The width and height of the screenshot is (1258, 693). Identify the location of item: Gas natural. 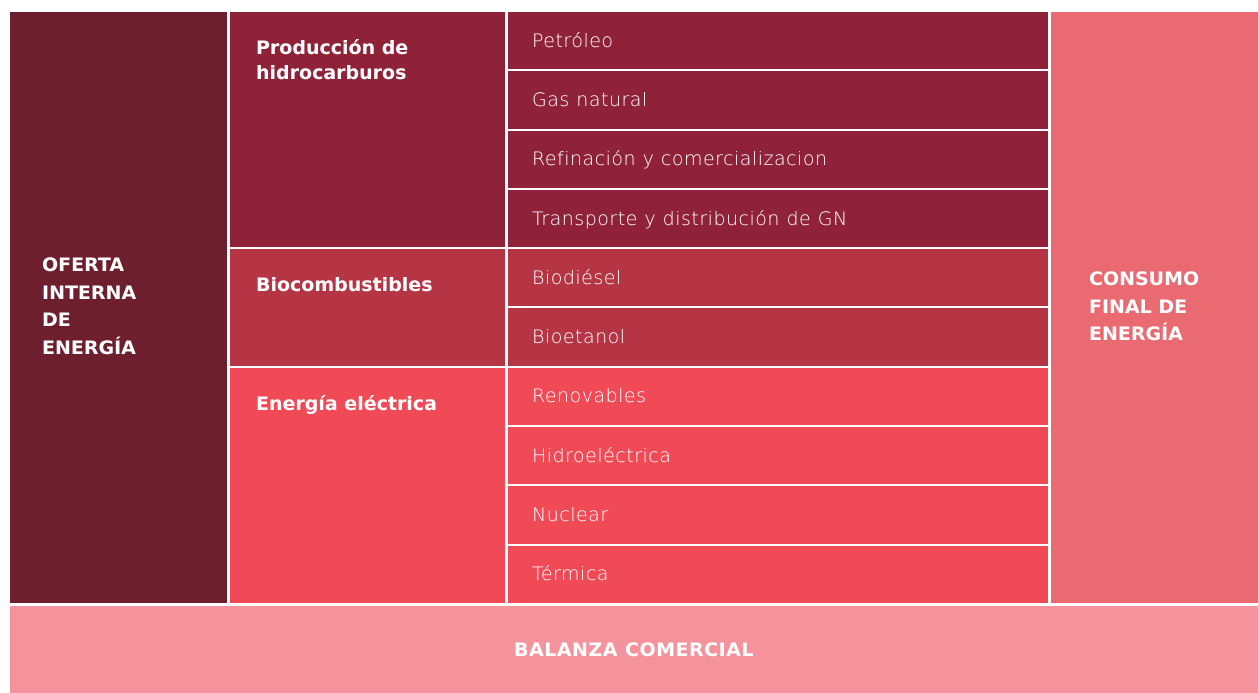
(778, 100).